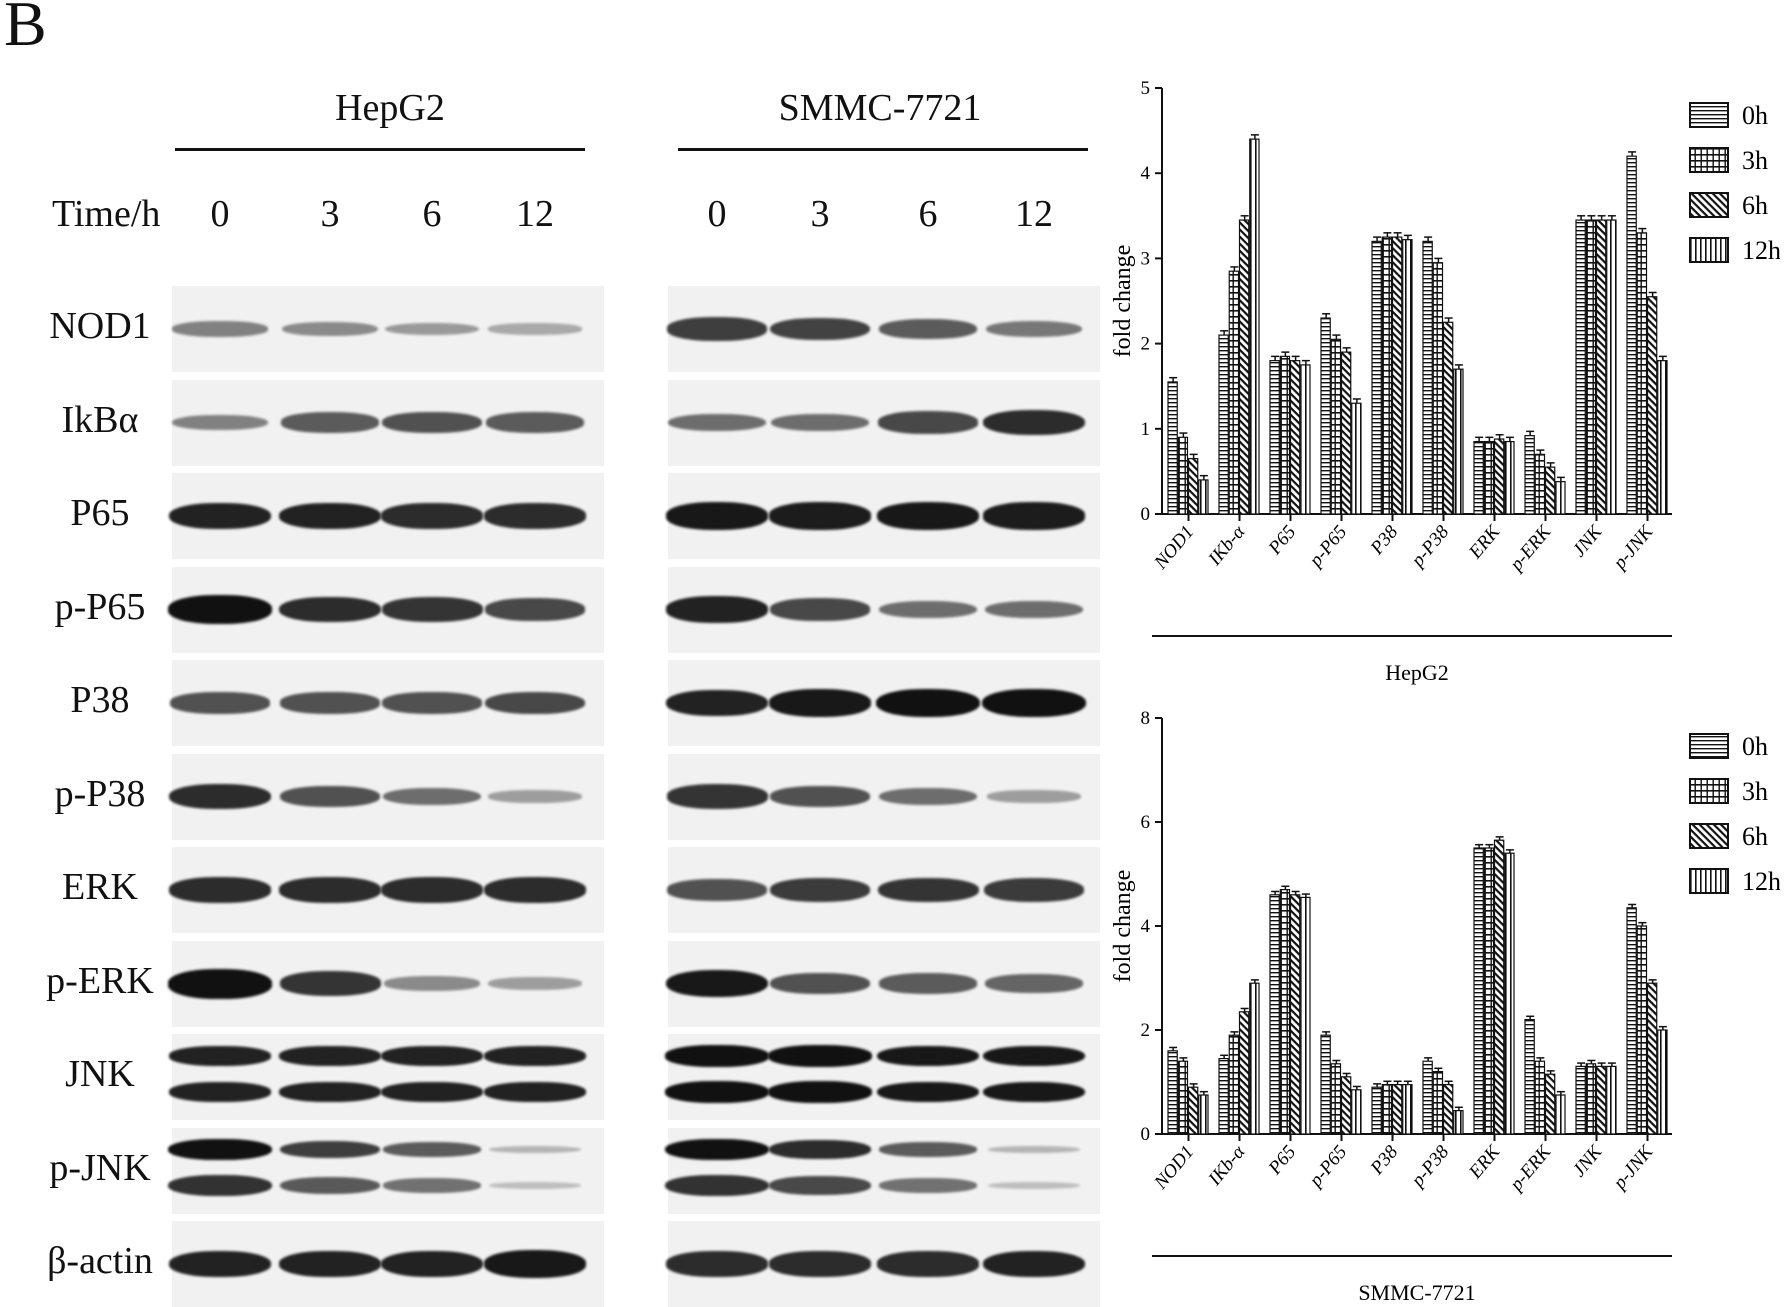  What do you see at coordinates (928, 214) in the screenshot?
I see `time-point-label: 6` at bounding box center [928, 214].